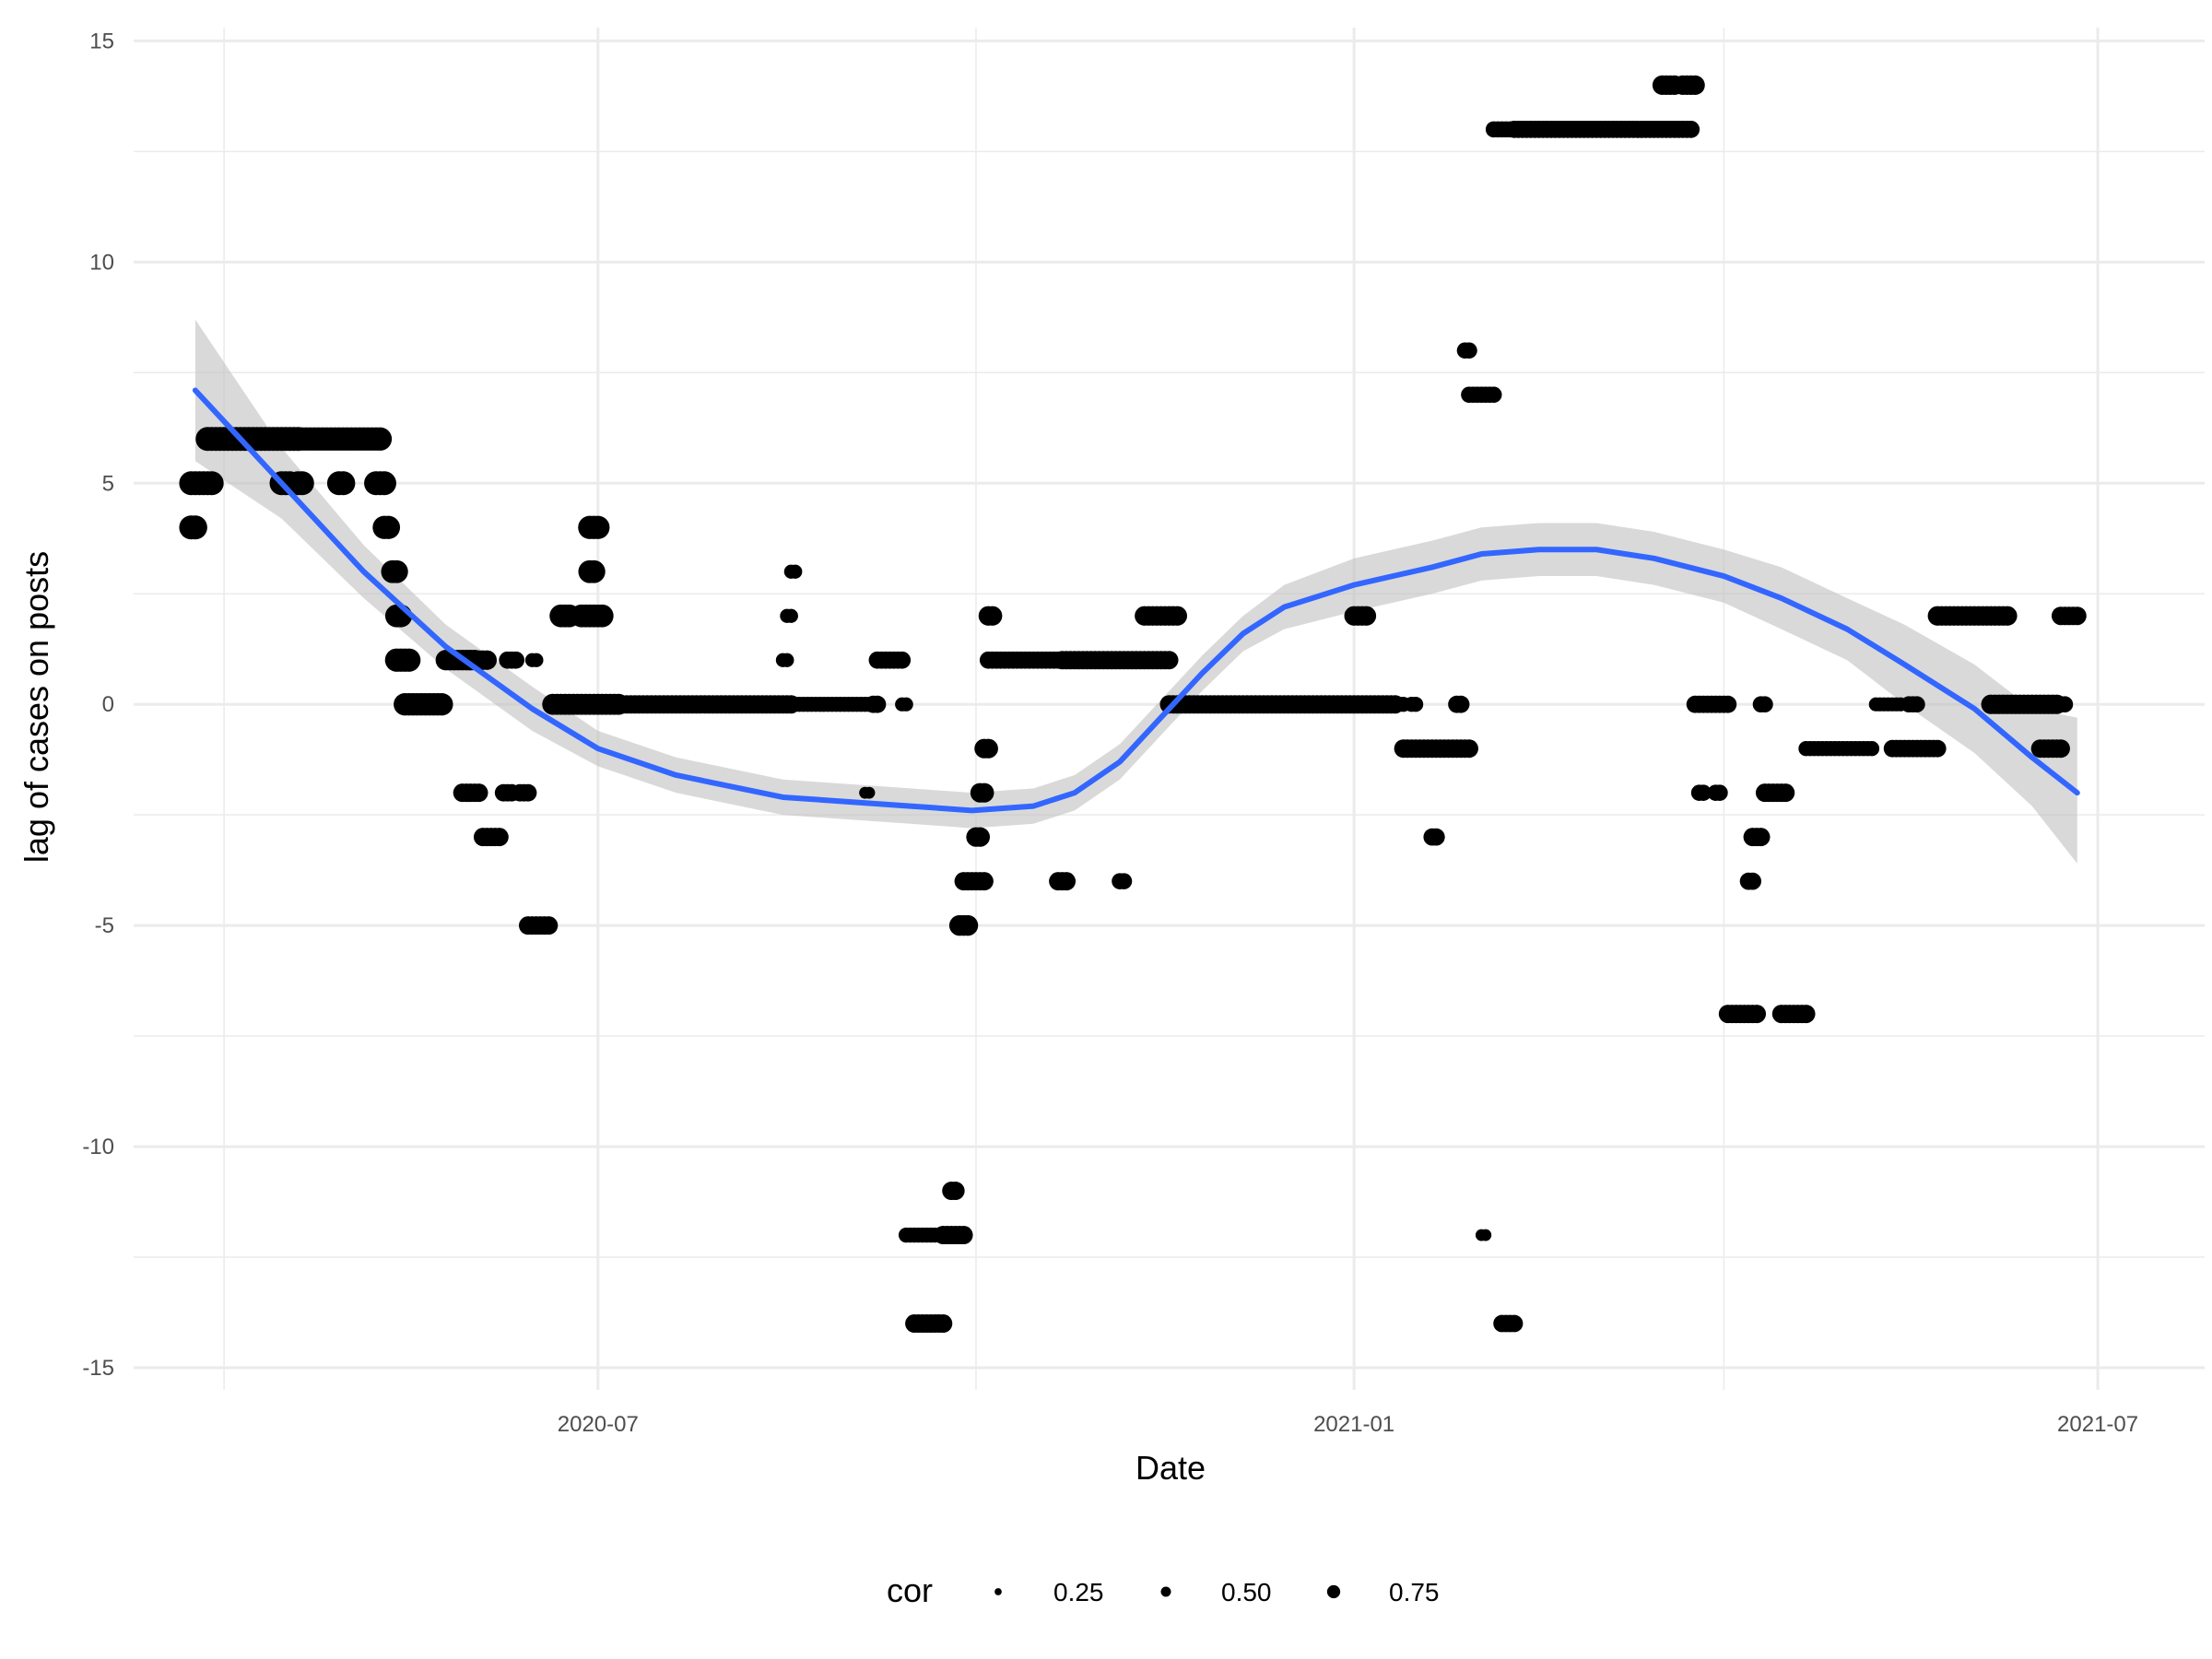 This screenshot has height=1659, width=2212. What do you see at coordinates (2097, 1424) in the screenshot?
I see `x-tick-label: 2021-07` at bounding box center [2097, 1424].